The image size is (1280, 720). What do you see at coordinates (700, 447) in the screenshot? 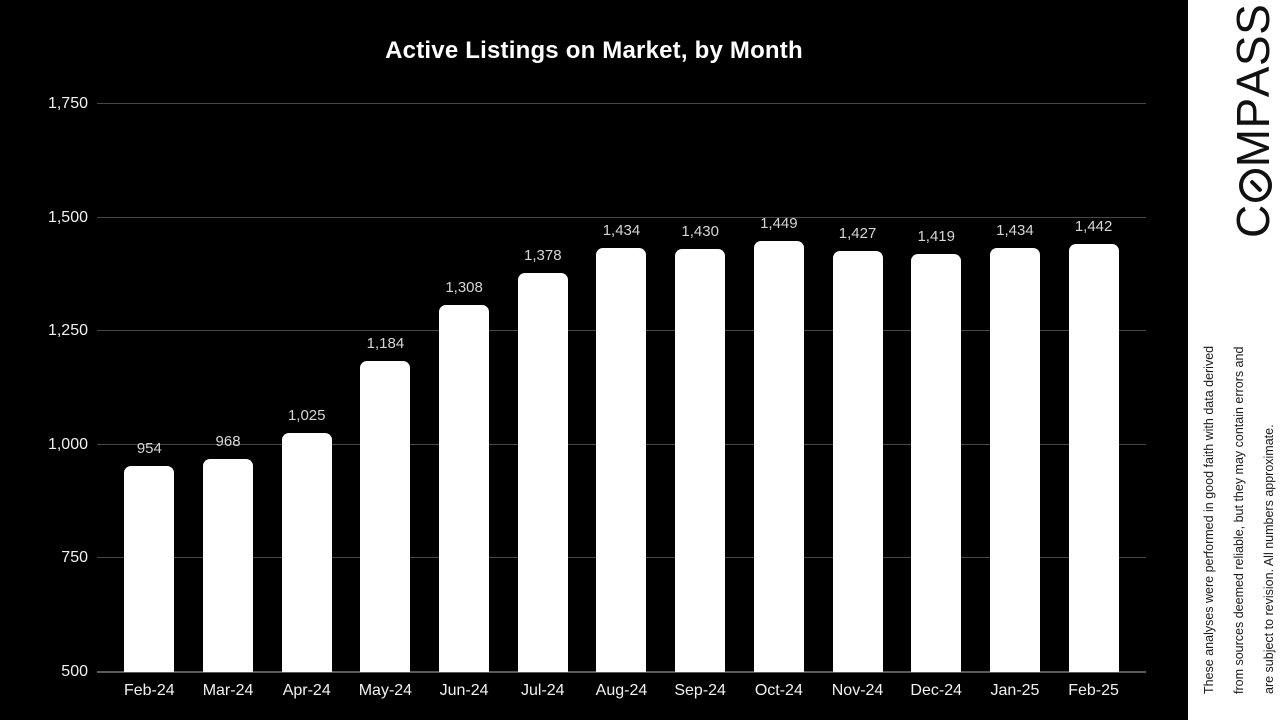
I see `bar: 1,430` at bounding box center [700, 447].